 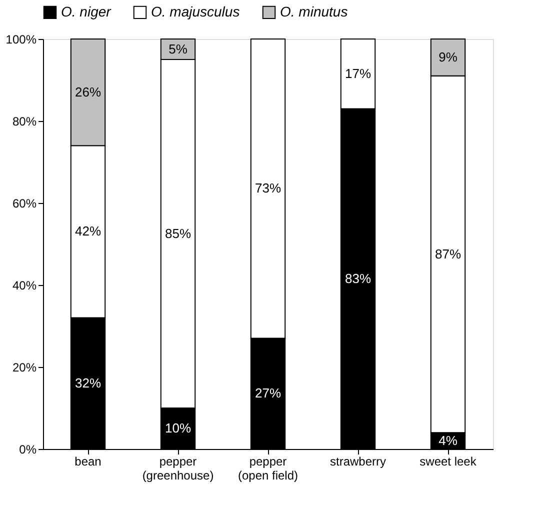 I want to click on data-label: 27%, so click(x=268, y=393).